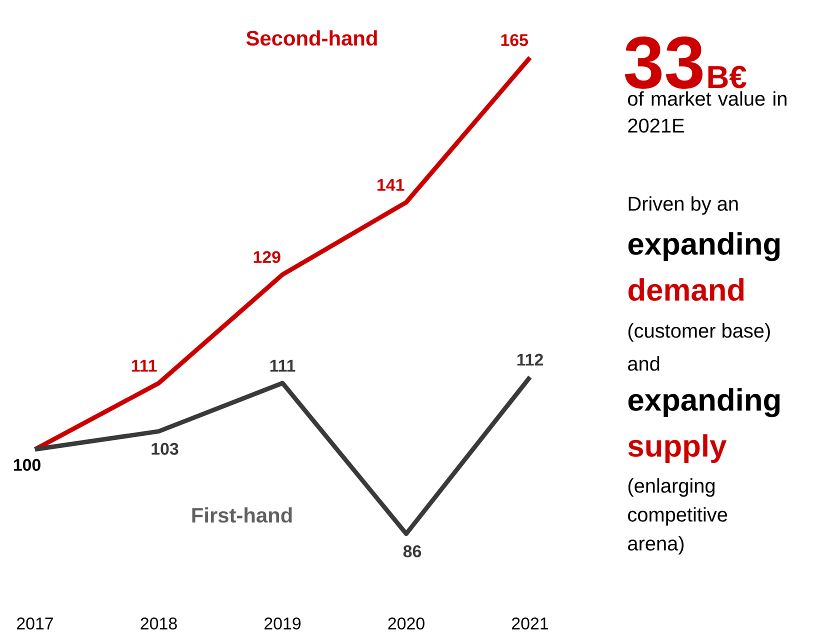 The image size is (826, 638). I want to click on data-label: 86, so click(412, 551).